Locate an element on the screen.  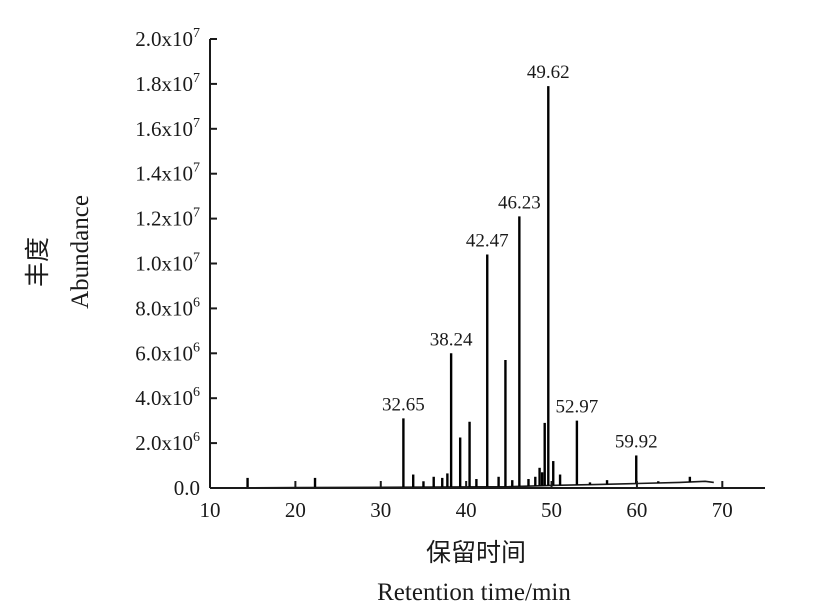
y-tick-label: 1.2x10⁷ is located at coordinates (167, 218).